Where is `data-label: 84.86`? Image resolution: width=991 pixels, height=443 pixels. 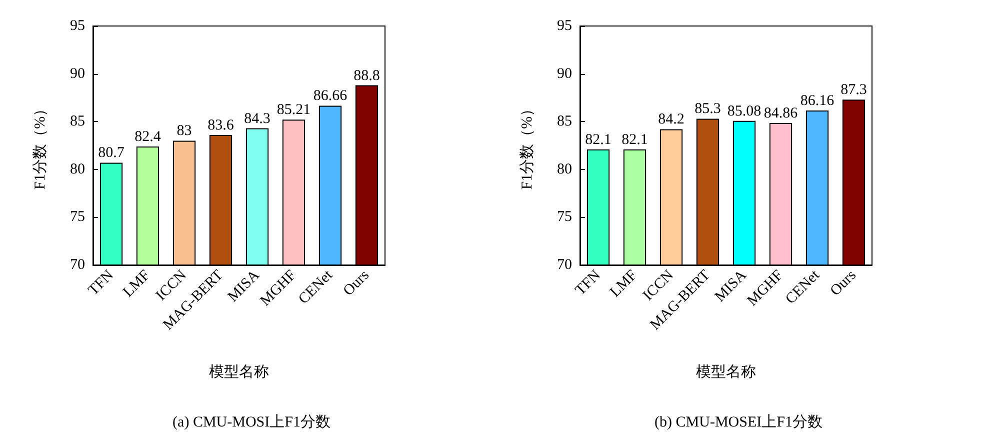
data-label: 84.86 is located at coordinates (781, 113).